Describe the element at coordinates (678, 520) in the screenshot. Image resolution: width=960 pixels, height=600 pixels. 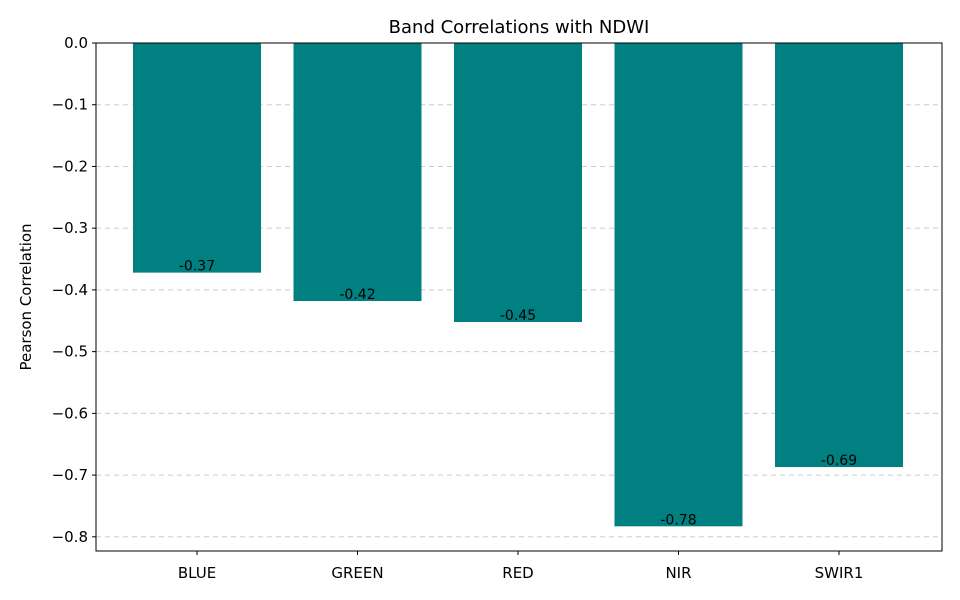
I see `data-label-nir: -0.78` at that location.